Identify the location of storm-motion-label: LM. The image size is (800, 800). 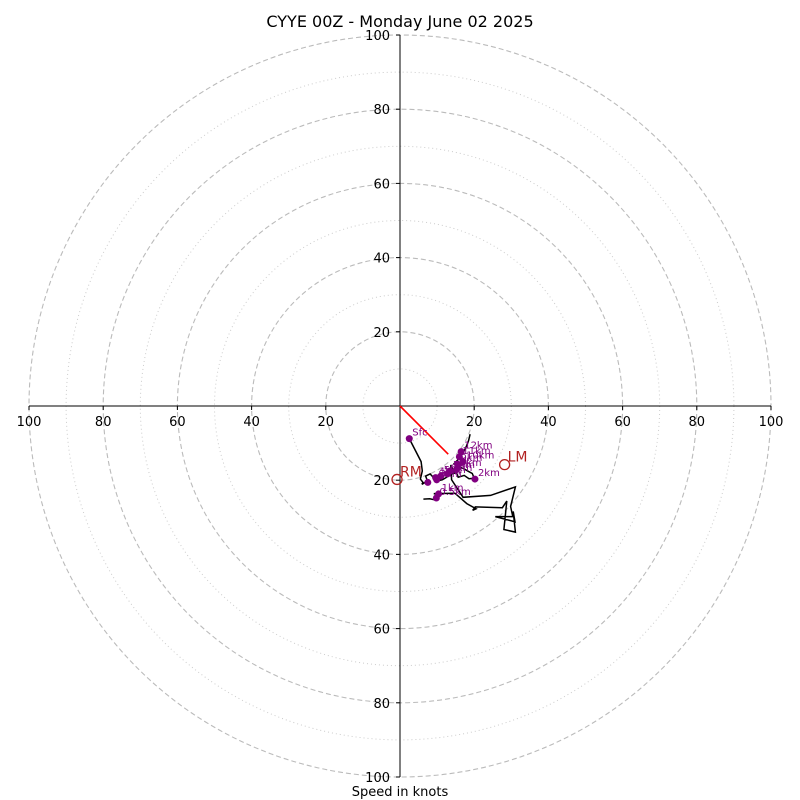
(518, 458).